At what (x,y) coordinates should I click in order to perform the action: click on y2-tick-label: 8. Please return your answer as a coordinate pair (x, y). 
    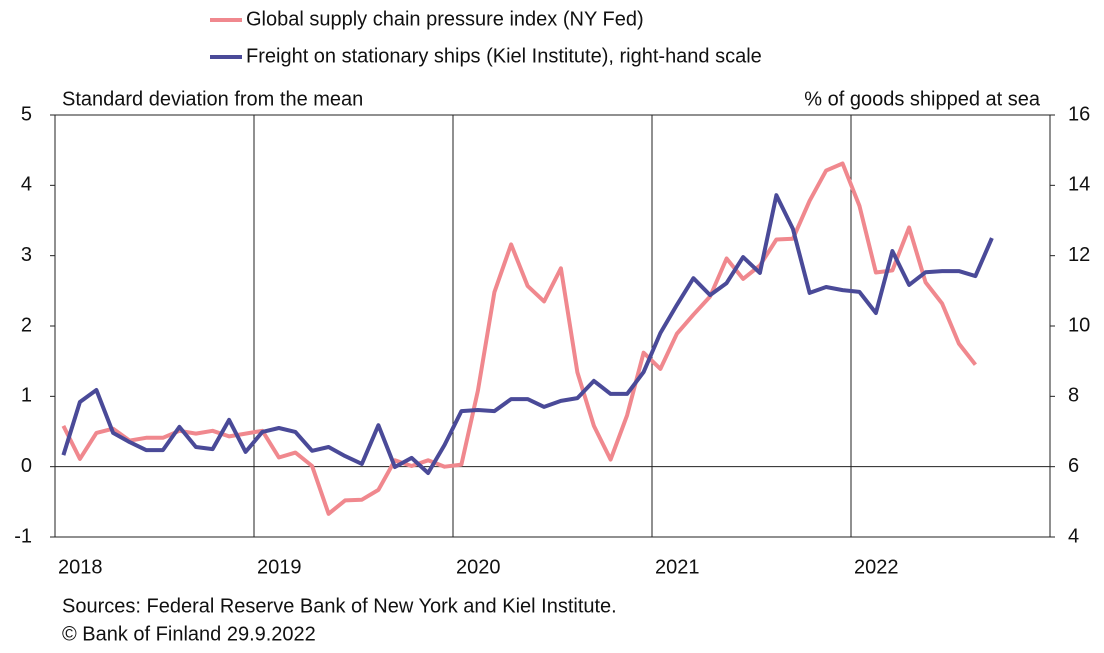
    Looking at the image, I should click on (1073, 396).